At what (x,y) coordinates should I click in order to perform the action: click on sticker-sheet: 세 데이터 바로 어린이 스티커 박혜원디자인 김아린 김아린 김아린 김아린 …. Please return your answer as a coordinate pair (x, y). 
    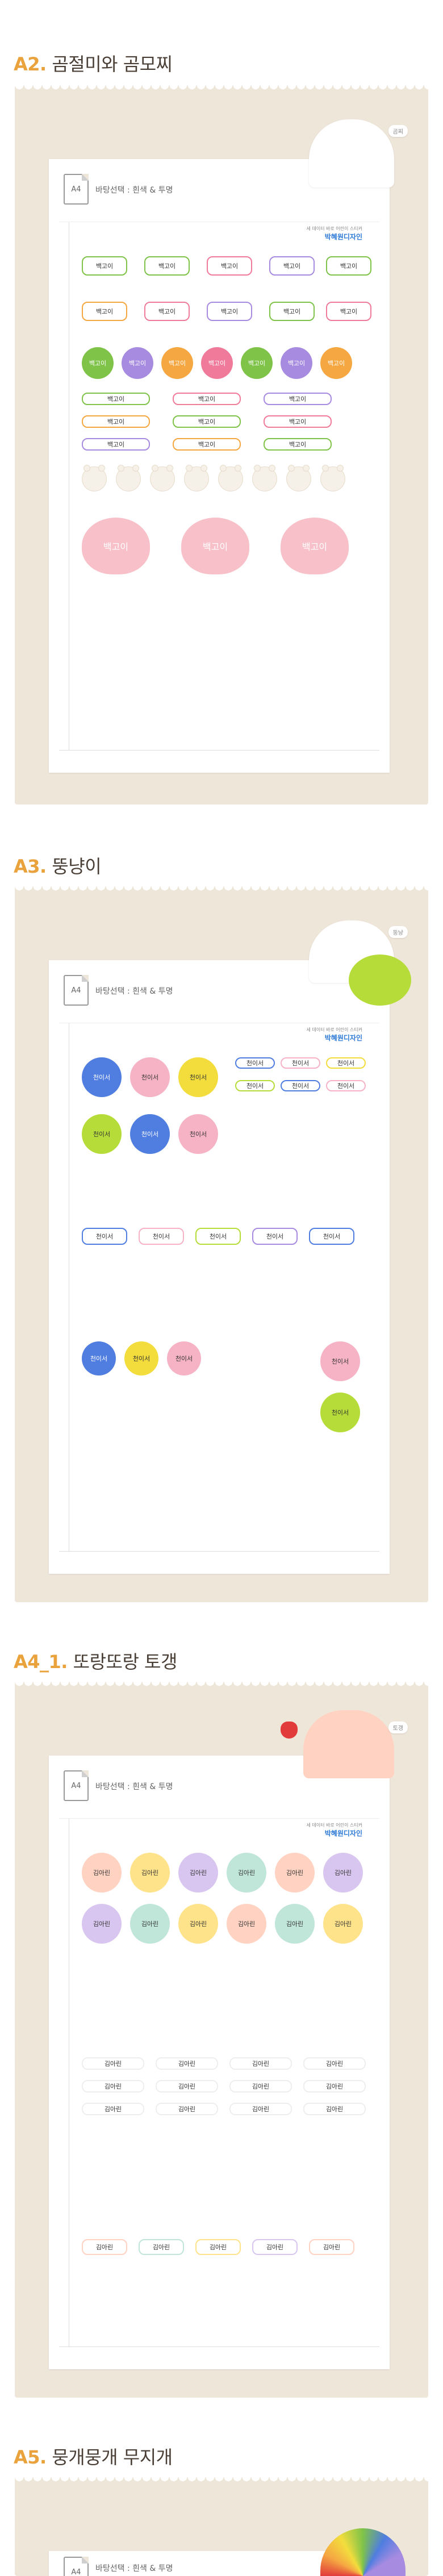
    Looking at the image, I should click on (219, 2082).